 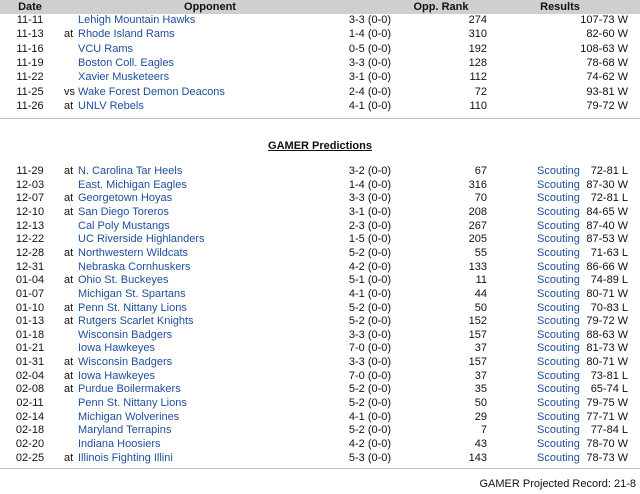 What do you see at coordinates (477, 321) in the screenshot?
I see `opponent-rank: 152` at bounding box center [477, 321].